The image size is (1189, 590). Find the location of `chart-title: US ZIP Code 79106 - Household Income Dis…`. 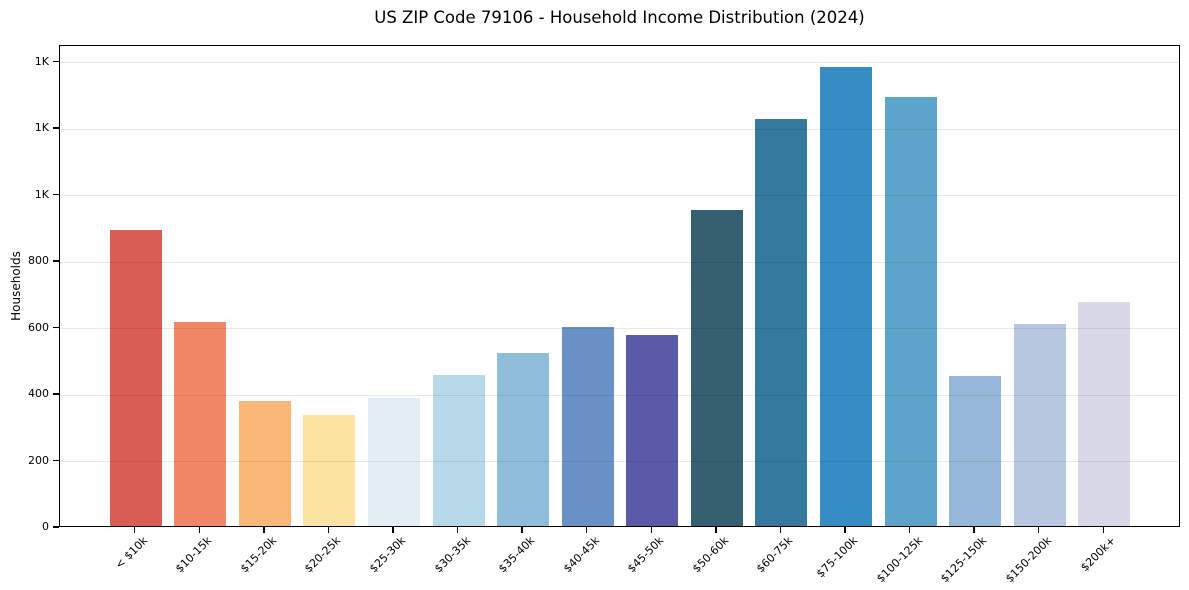

chart-title: US ZIP Code 79106 - Household Income Dis… is located at coordinates (619, 17).